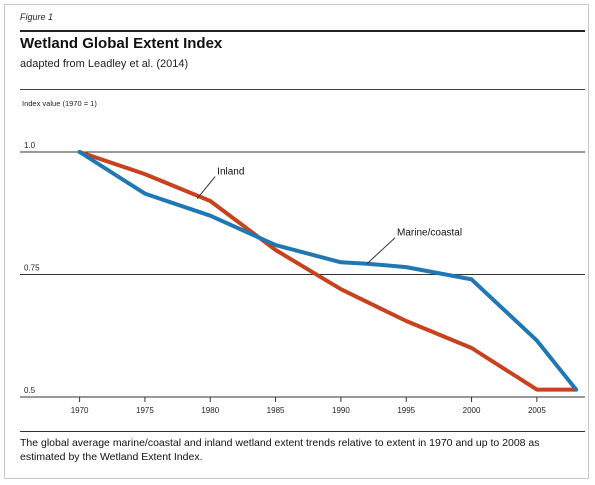  What do you see at coordinates (472, 410) in the screenshot?
I see `x-tick-label: 2000` at bounding box center [472, 410].